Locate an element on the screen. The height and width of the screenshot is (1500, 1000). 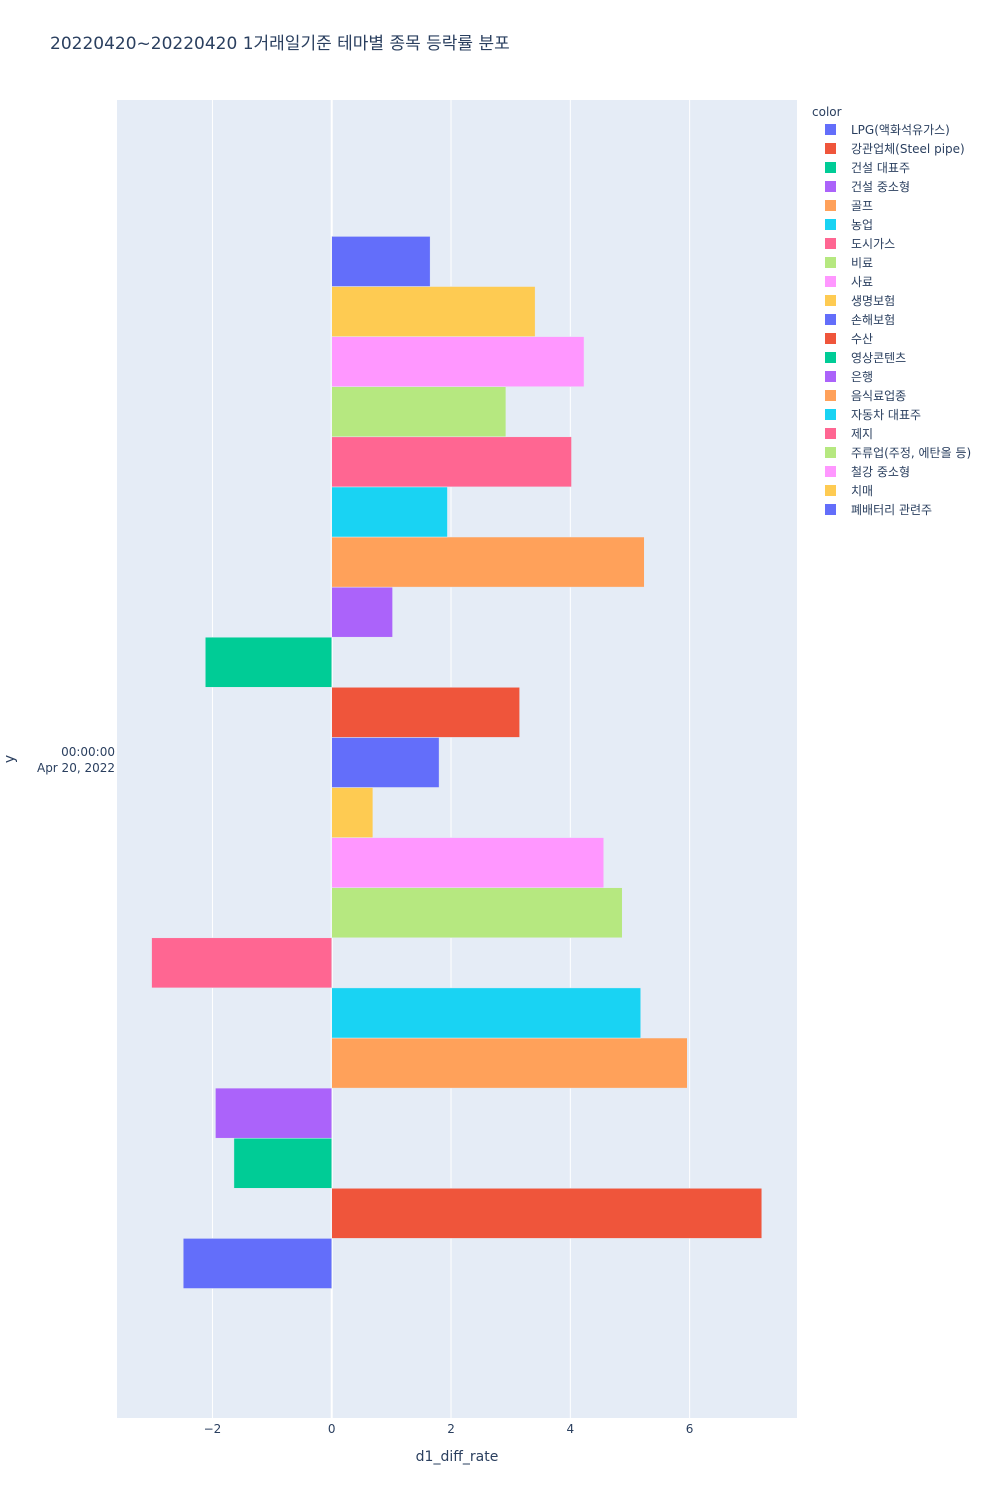
legend-item-label: 영상콘텐츠 is located at coordinates (878, 358).